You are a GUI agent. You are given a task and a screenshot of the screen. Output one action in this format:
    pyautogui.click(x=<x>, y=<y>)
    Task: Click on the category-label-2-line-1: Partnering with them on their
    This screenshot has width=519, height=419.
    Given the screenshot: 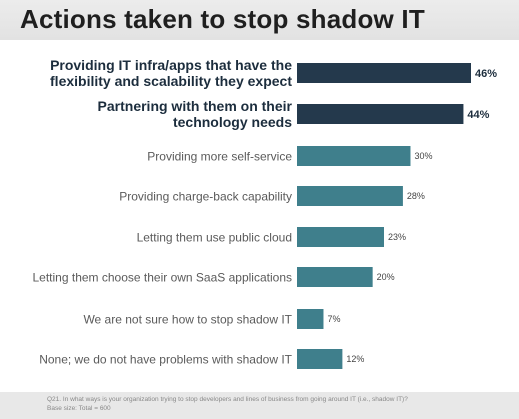 What is the action you would take?
    pyautogui.click(x=195, y=106)
    